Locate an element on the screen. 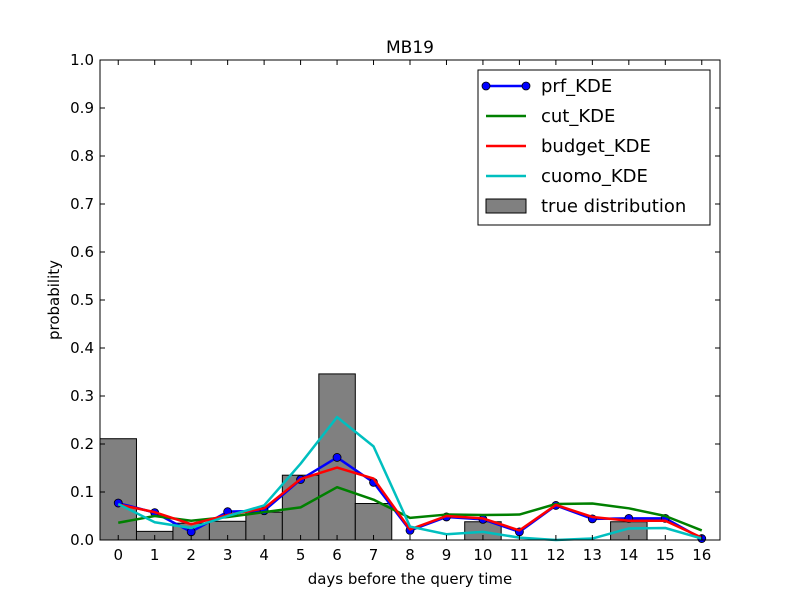  y-tick-label-3: 0.3 is located at coordinates (82, 396).